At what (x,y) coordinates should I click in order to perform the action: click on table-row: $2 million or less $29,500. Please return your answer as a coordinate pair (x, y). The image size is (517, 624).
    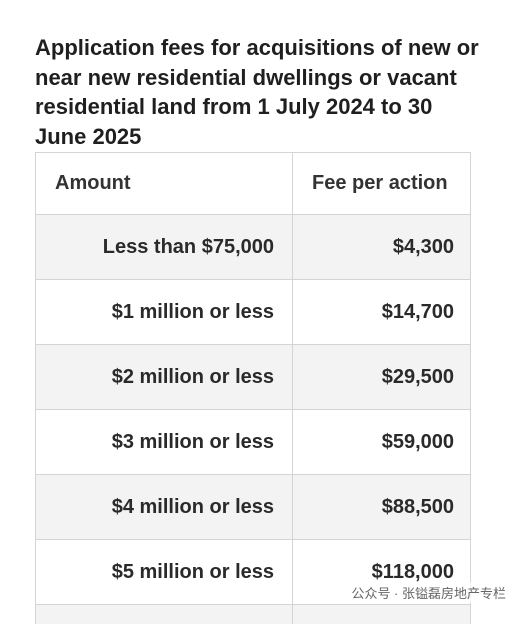
    Looking at the image, I should click on (253, 376).